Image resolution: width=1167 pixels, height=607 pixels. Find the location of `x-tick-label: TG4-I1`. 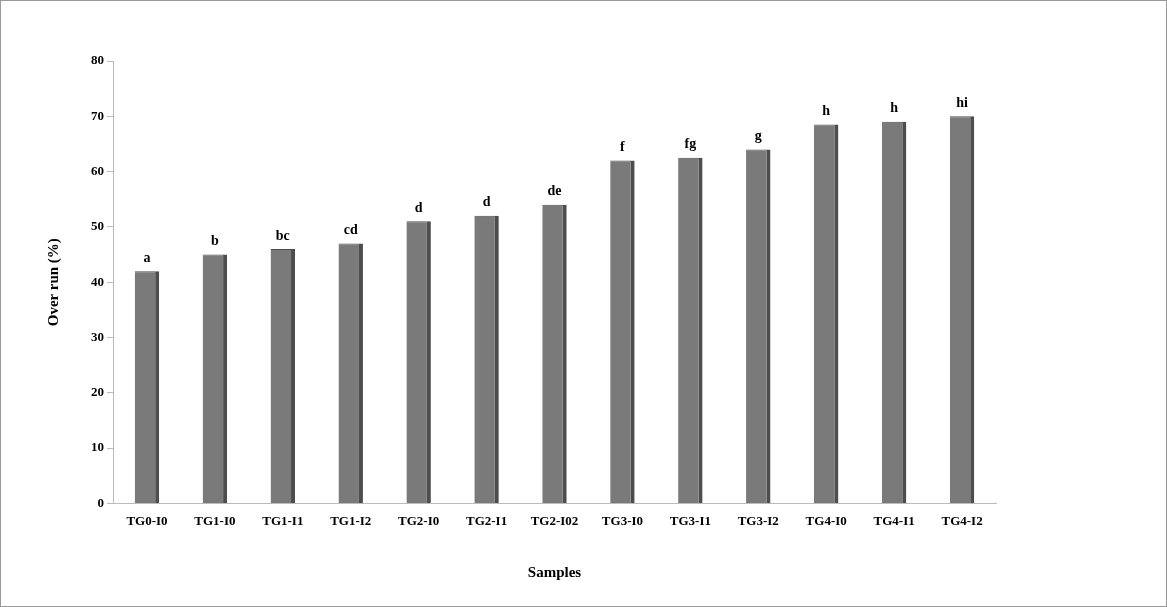

x-tick-label: TG4-I1 is located at coordinates (894, 520).